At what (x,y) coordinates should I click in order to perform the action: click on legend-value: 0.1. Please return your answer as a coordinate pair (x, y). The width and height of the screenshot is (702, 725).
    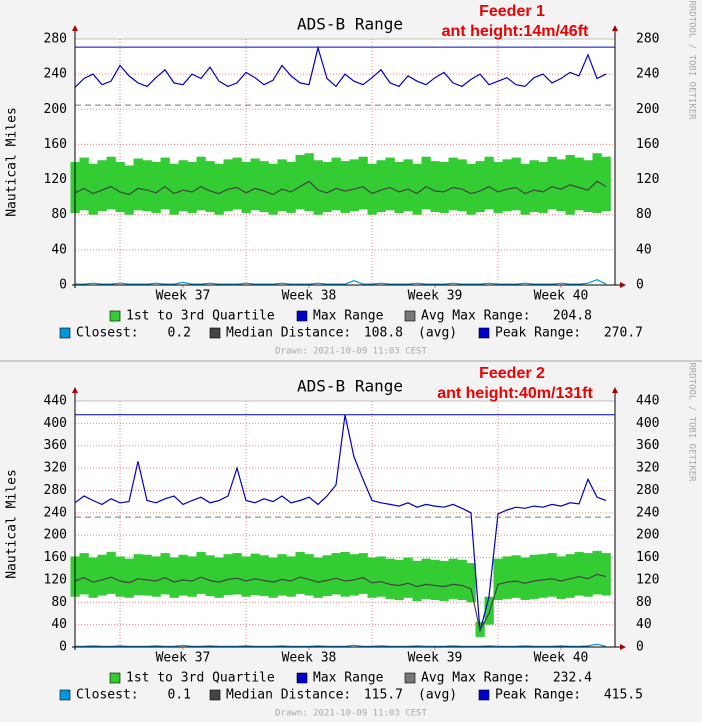
    Looking at the image, I should click on (179, 695).